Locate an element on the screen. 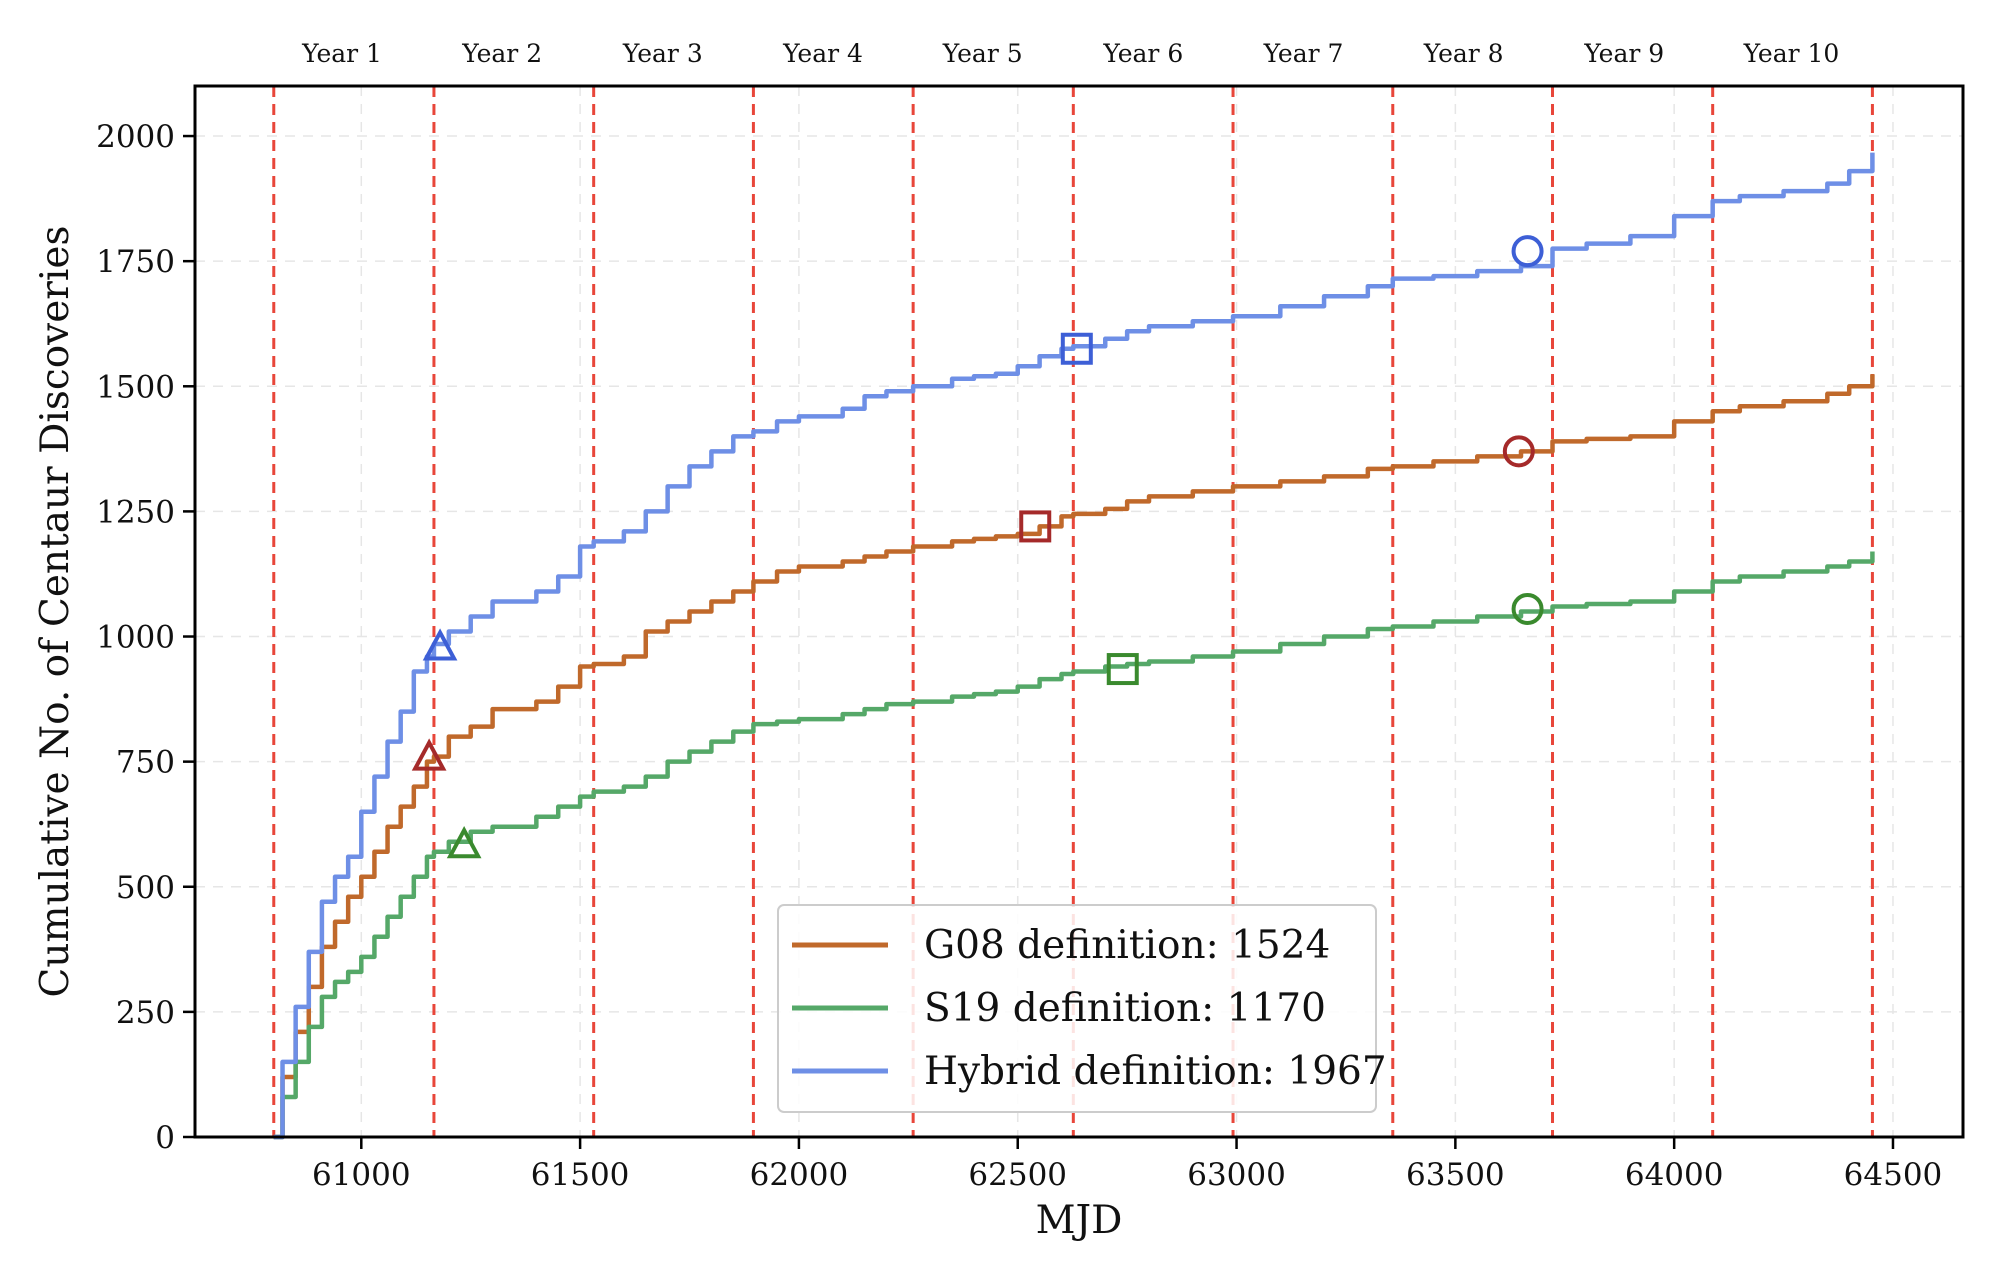 This screenshot has width=1997, height=1263. y-tick-label: 750 is located at coordinates (145, 763).